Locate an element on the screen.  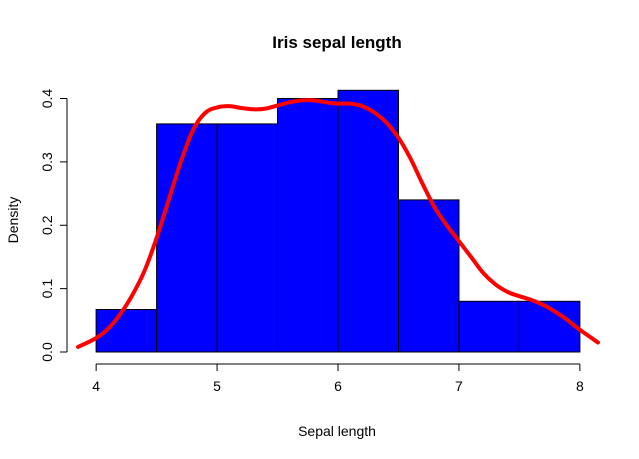
x-tick-label: 5 is located at coordinates (217, 386).